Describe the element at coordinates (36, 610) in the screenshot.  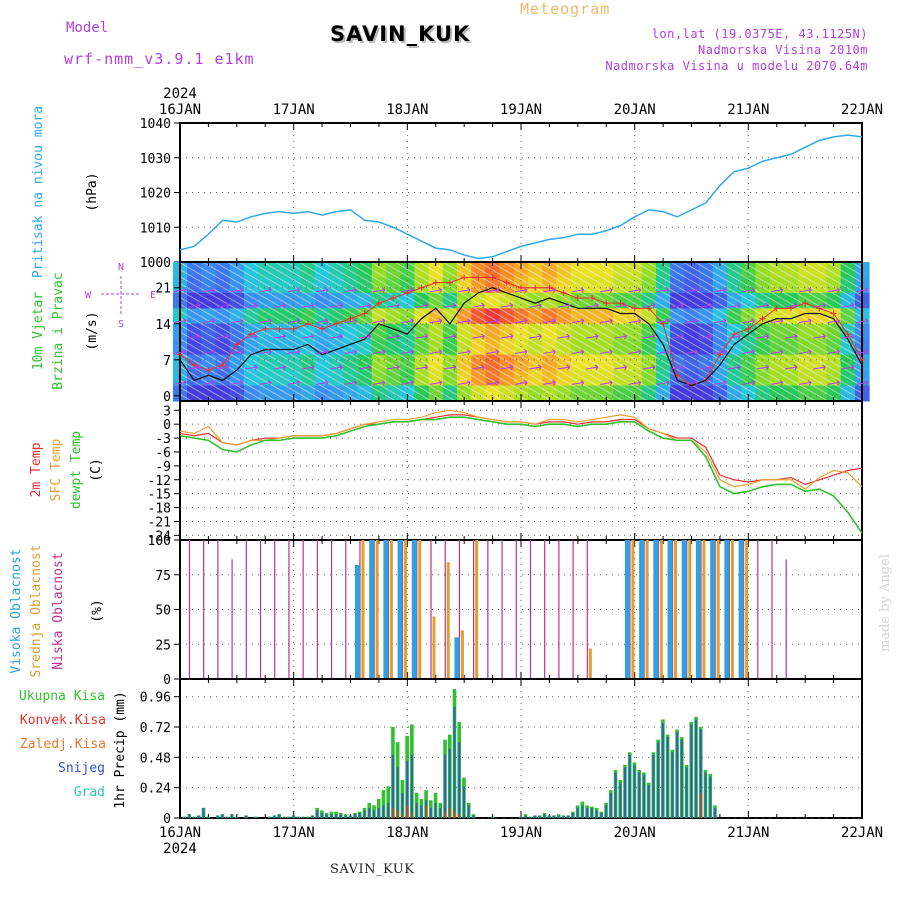
I see `mid-cloud-title: Srednja Oblacnost` at that location.